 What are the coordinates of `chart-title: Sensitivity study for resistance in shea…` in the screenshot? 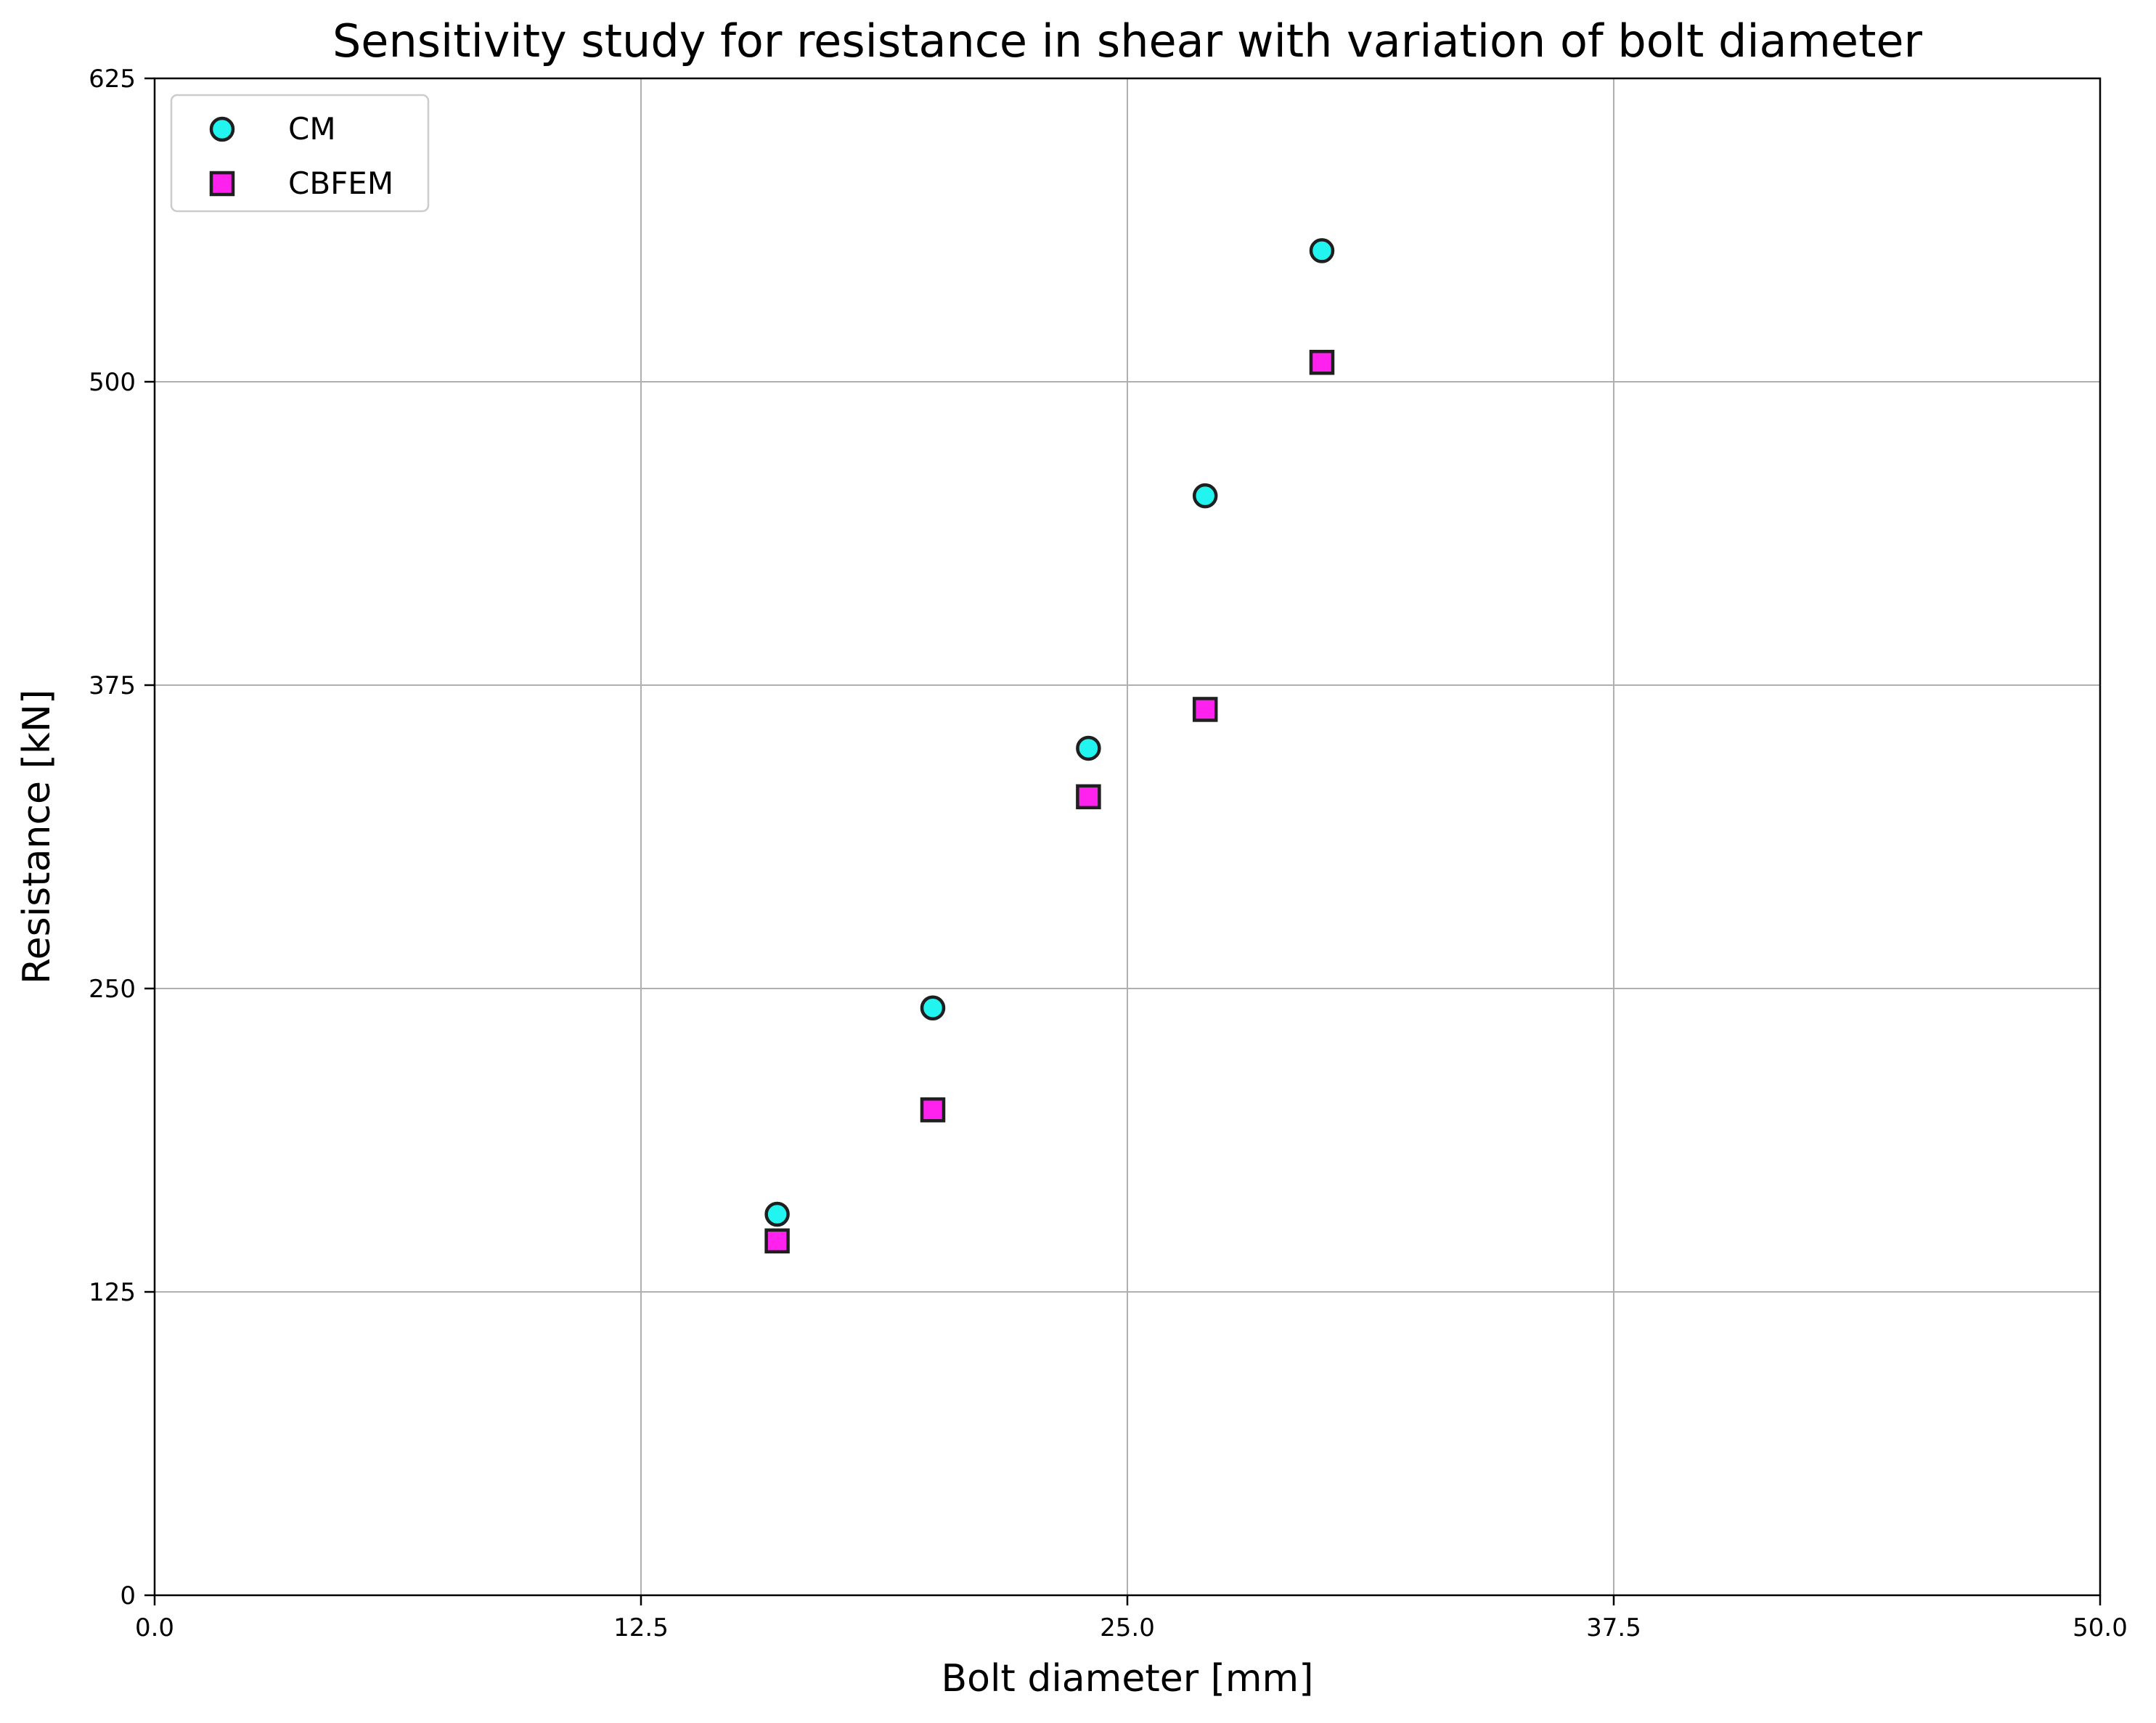 It's located at (1127, 41).